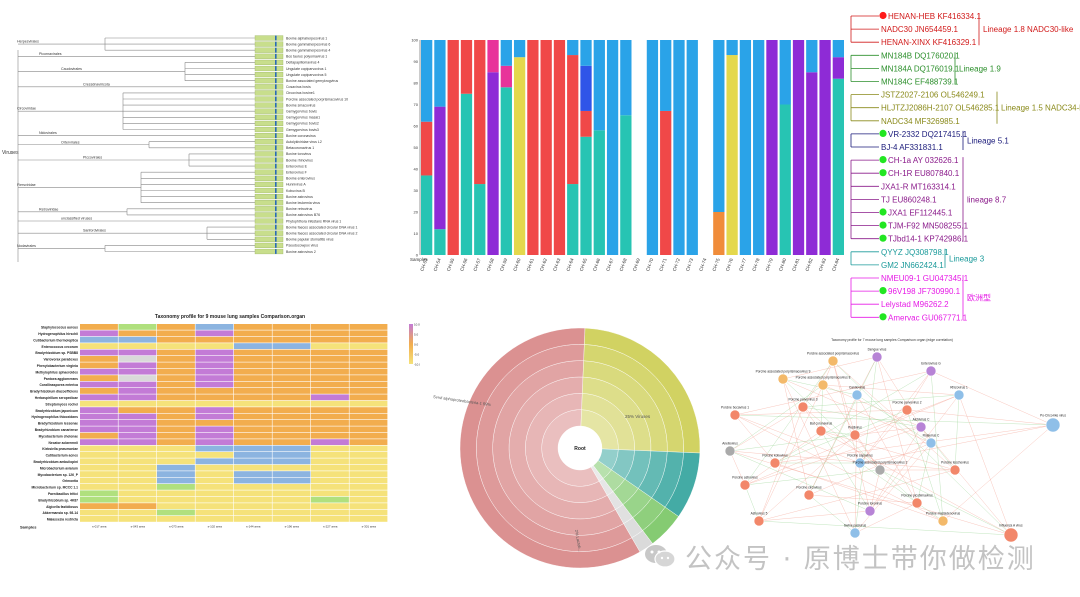 Image resolution: width=1080 pixels, height=597 pixels. I want to click on heatmap-colorbar-tick: -5.0, so click(417, 355).